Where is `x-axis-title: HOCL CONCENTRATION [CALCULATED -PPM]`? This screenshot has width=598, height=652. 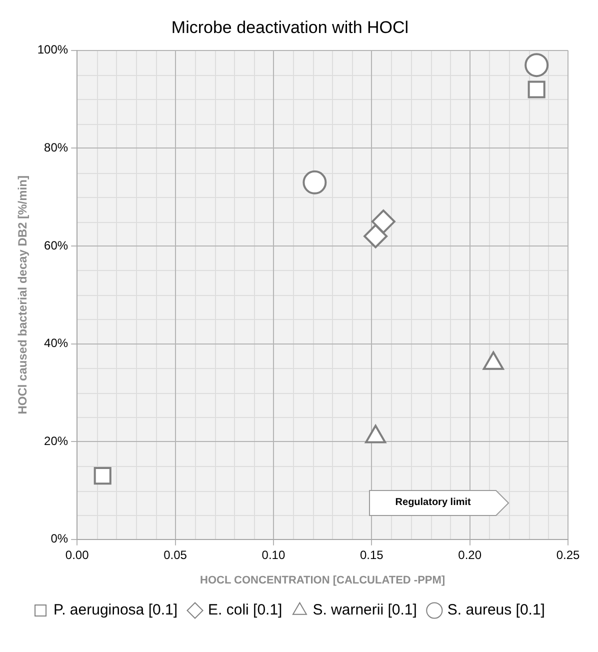
x-axis-title: HOCL CONCENTRATION [CALCULATED -PPM] is located at coordinates (323, 580).